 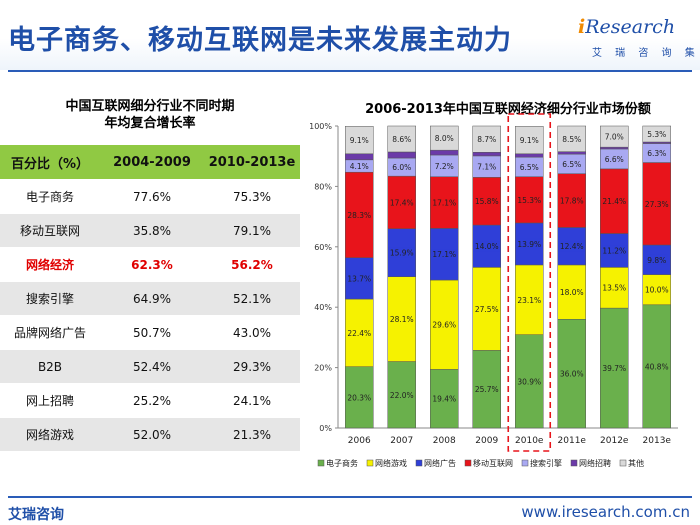 I want to click on x-tick-label: 2008, so click(x=444, y=441).